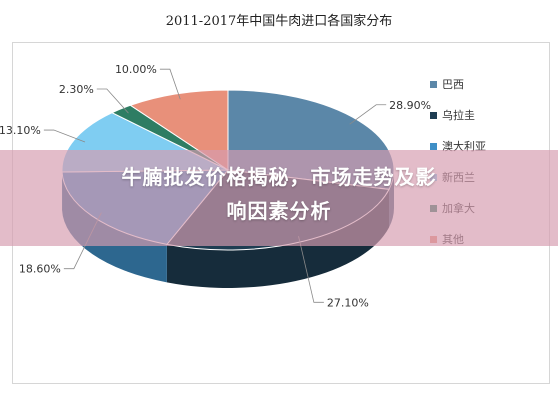 The height and width of the screenshot is (400, 558). I want to click on chart-title: 2011-2017年中国牛肉进口各国家分布, so click(279, 21).